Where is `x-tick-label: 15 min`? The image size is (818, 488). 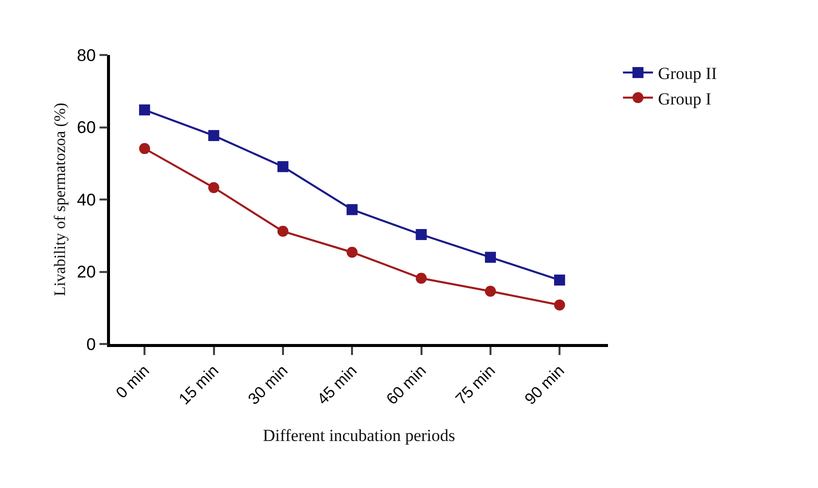
x-tick-label: 15 min is located at coordinates (199, 385).